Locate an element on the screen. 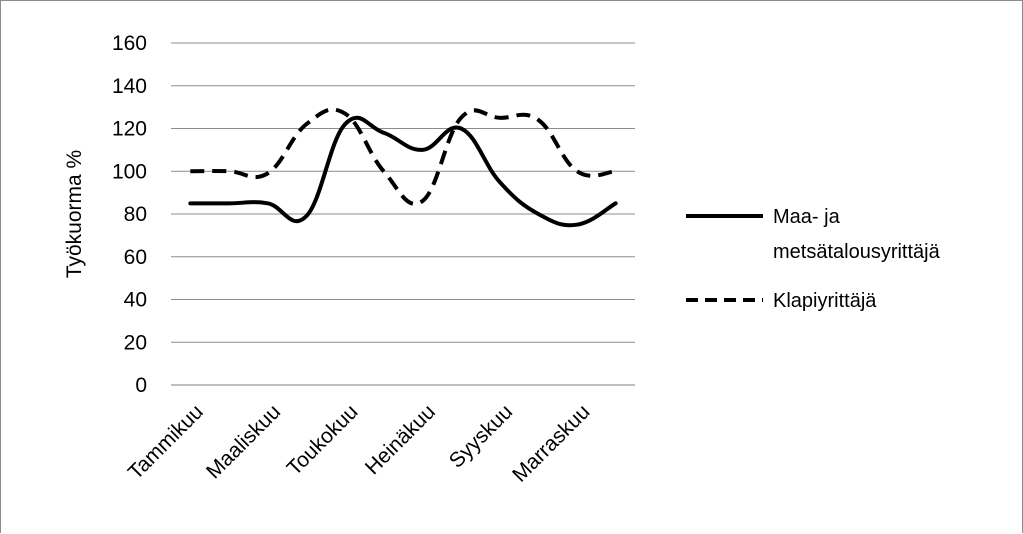  legend-item-1: Maa- ja metsätalousyrittäjä is located at coordinates (813, 234).